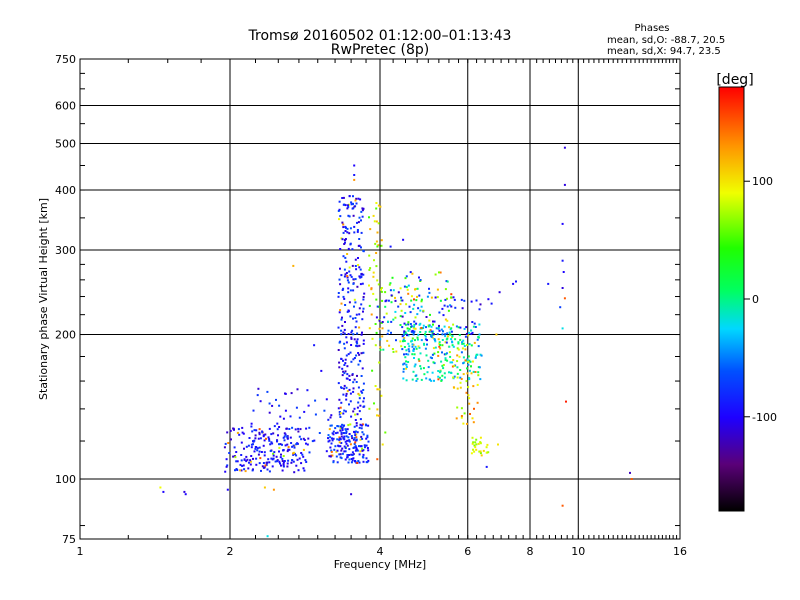 This screenshot has width=800, height=600. What do you see at coordinates (80, 551) in the screenshot?
I see `x-tick-label: 1` at bounding box center [80, 551].